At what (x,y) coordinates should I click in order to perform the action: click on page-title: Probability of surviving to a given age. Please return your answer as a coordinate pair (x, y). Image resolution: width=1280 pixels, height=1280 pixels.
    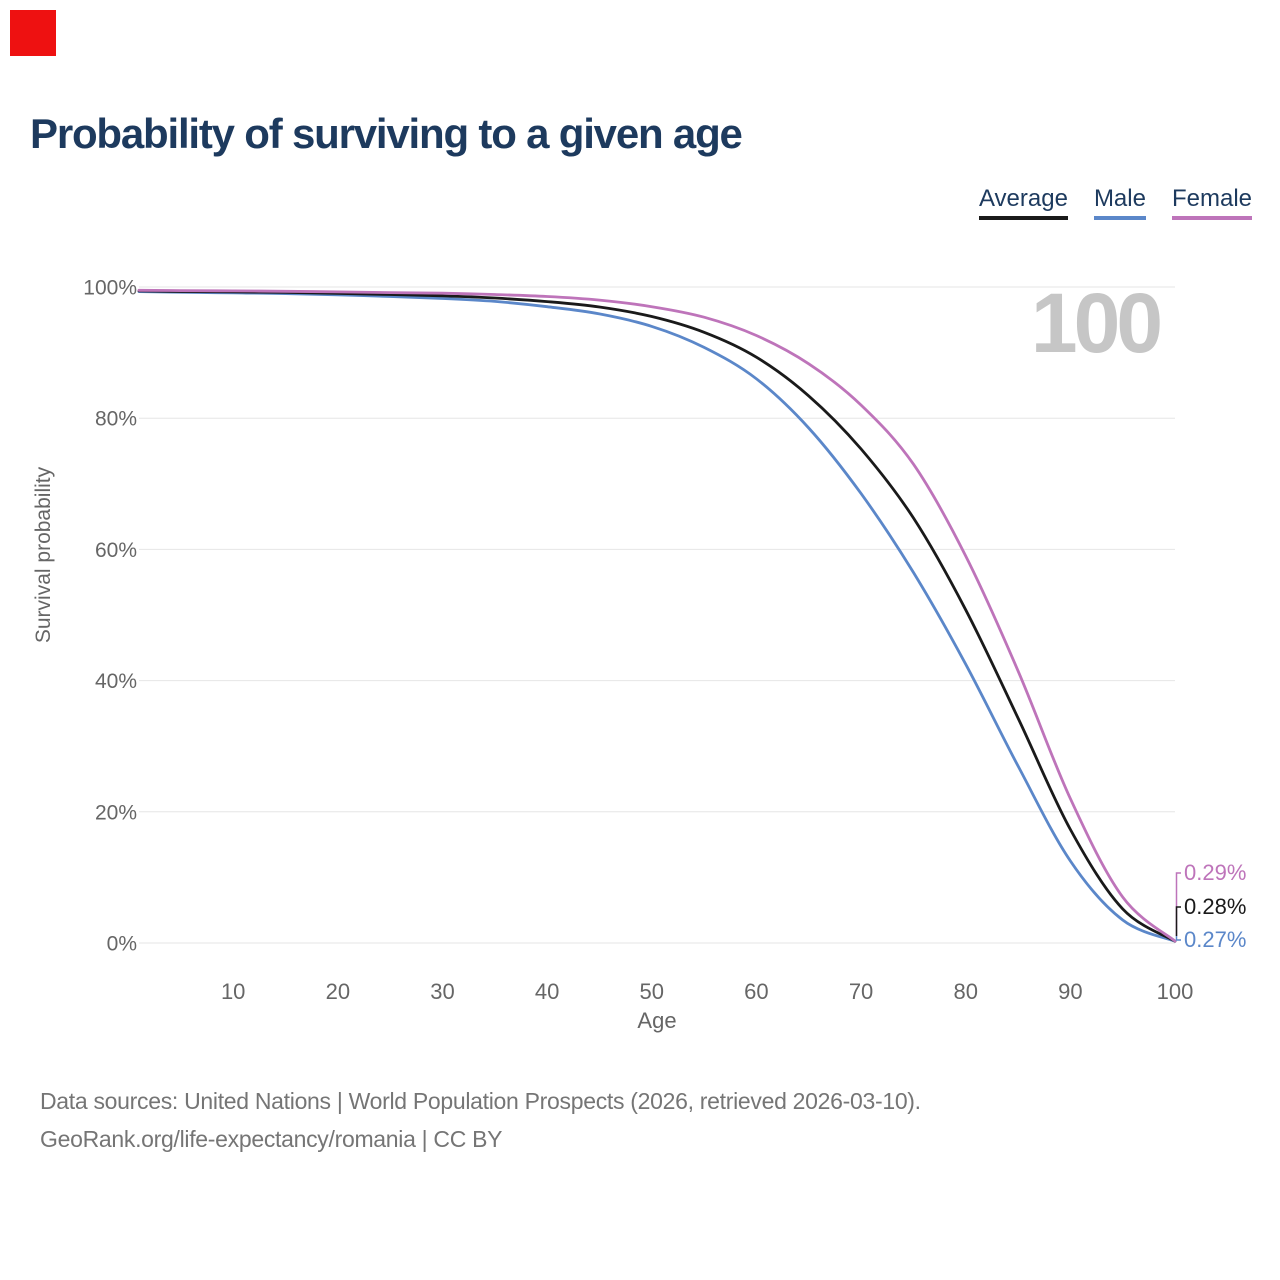
    Looking at the image, I should click on (386, 133).